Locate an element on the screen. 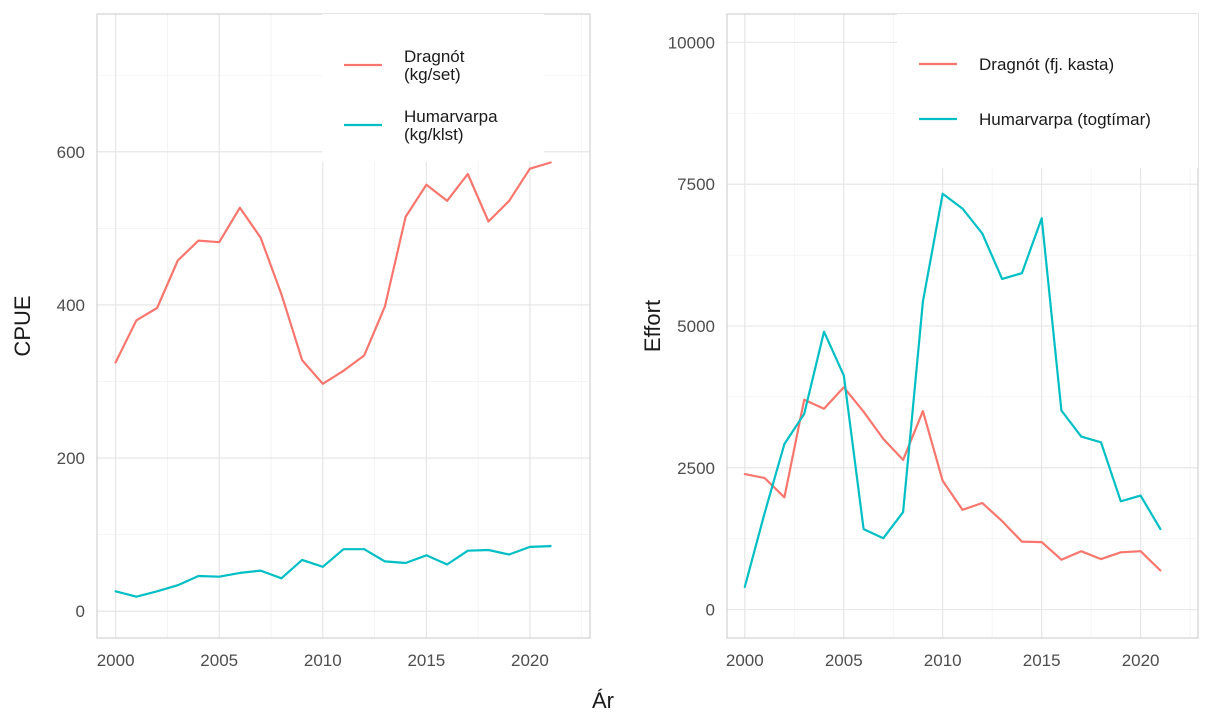 The width and height of the screenshot is (1206, 720). legend: Dragnót (fj. kasta) Humarvarpa (togtímar) is located at coordinates (1047, 91).